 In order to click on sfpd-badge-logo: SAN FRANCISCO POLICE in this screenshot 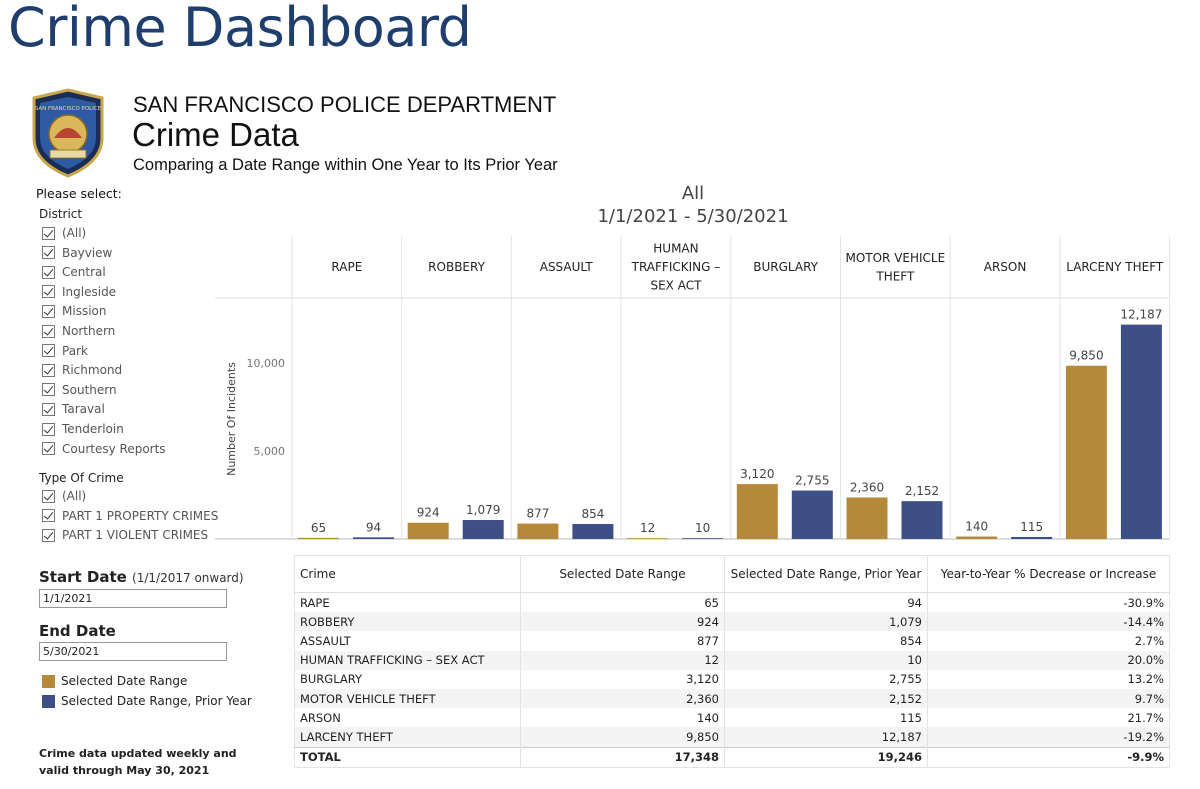, I will do `click(68, 133)`.